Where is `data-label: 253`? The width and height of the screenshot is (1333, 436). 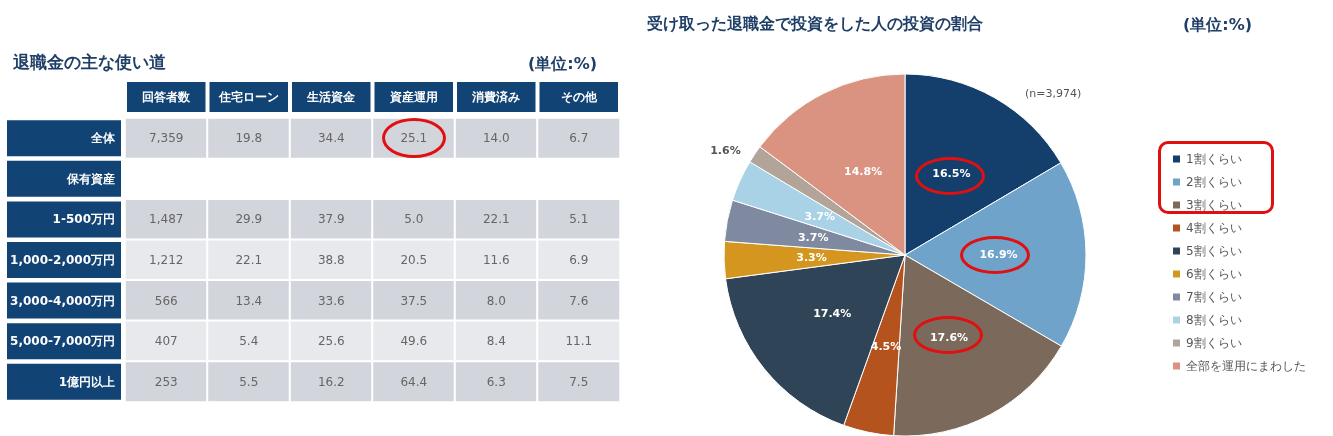 data-label: 253 is located at coordinates (166, 381).